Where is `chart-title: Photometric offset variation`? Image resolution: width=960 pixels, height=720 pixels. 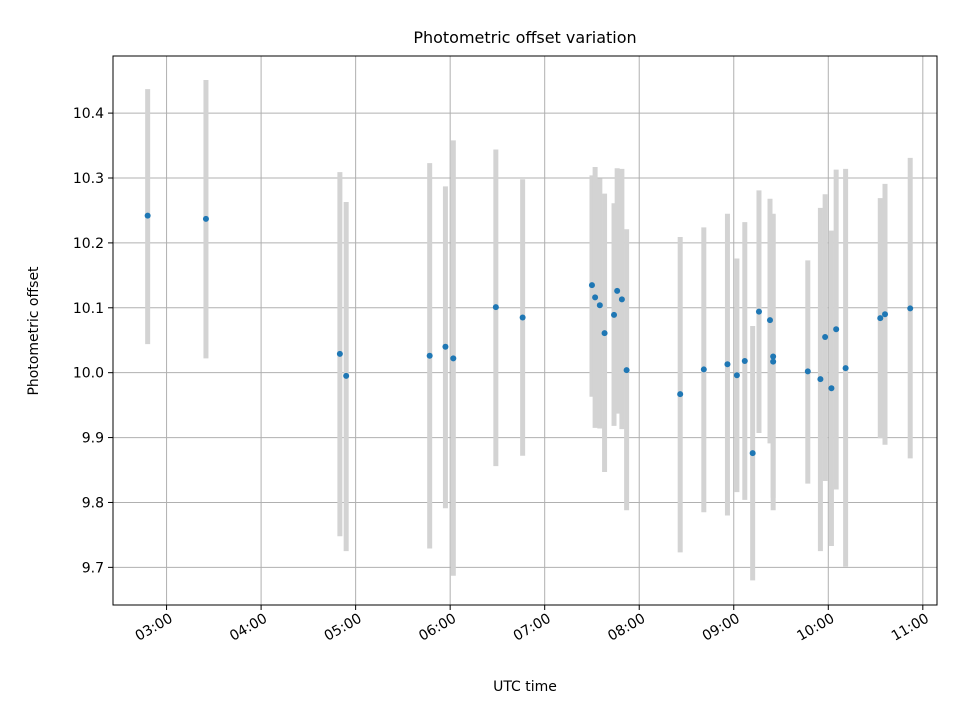
chart-title: Photometric offset variation is located at coordinates (524, 37).